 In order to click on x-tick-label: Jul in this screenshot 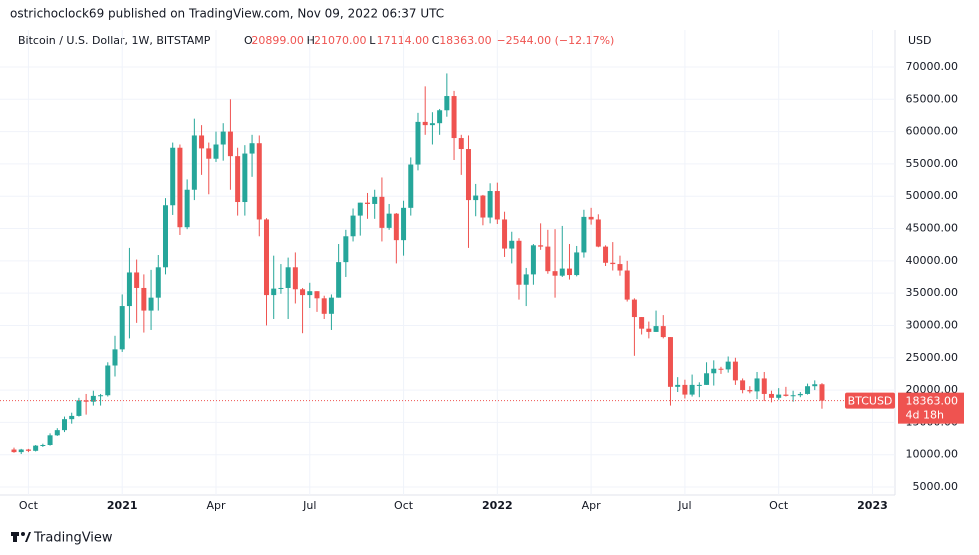, I will do `click(684, 505)`.